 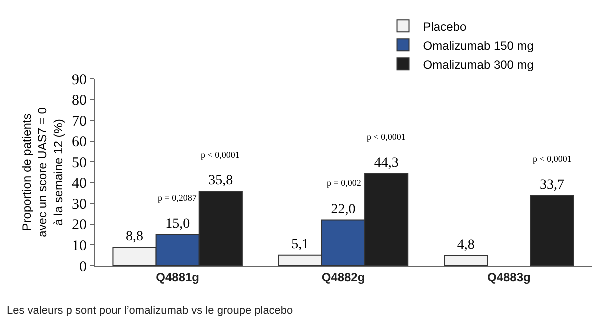 I want to click on data-label: 44,3, so click(x=386, y=163).